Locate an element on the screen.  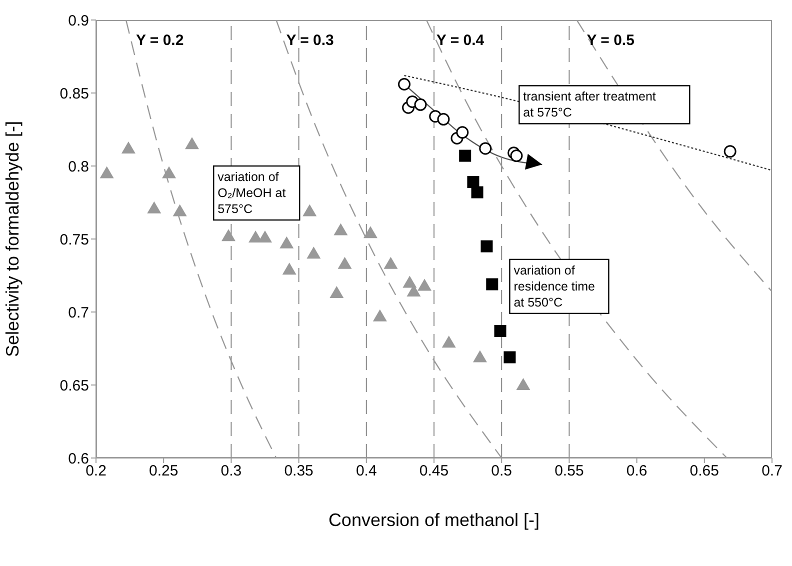
series-label: Y = 0.2 is located at coordinates (160, 40).